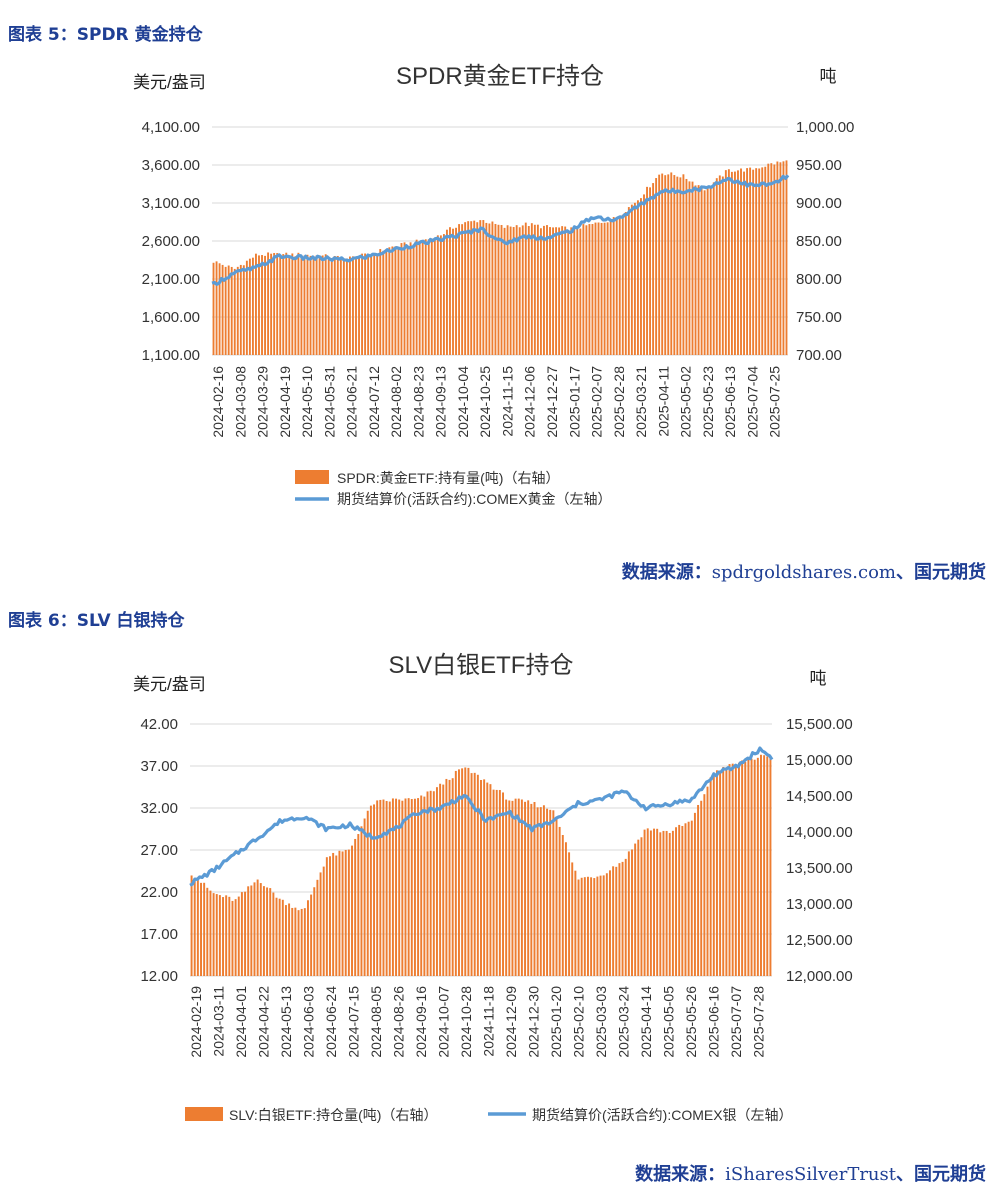  Describe the element at coordinates (218, 402) in the screenshot. I see `x-tick-label: 2024-02-16` at that location.